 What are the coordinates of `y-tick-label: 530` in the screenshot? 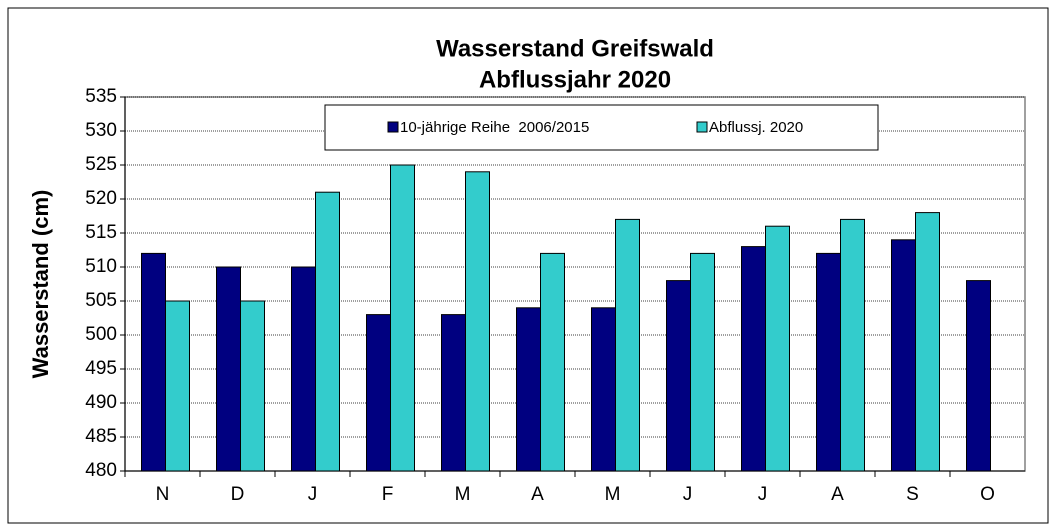 It's located at (101, 130).